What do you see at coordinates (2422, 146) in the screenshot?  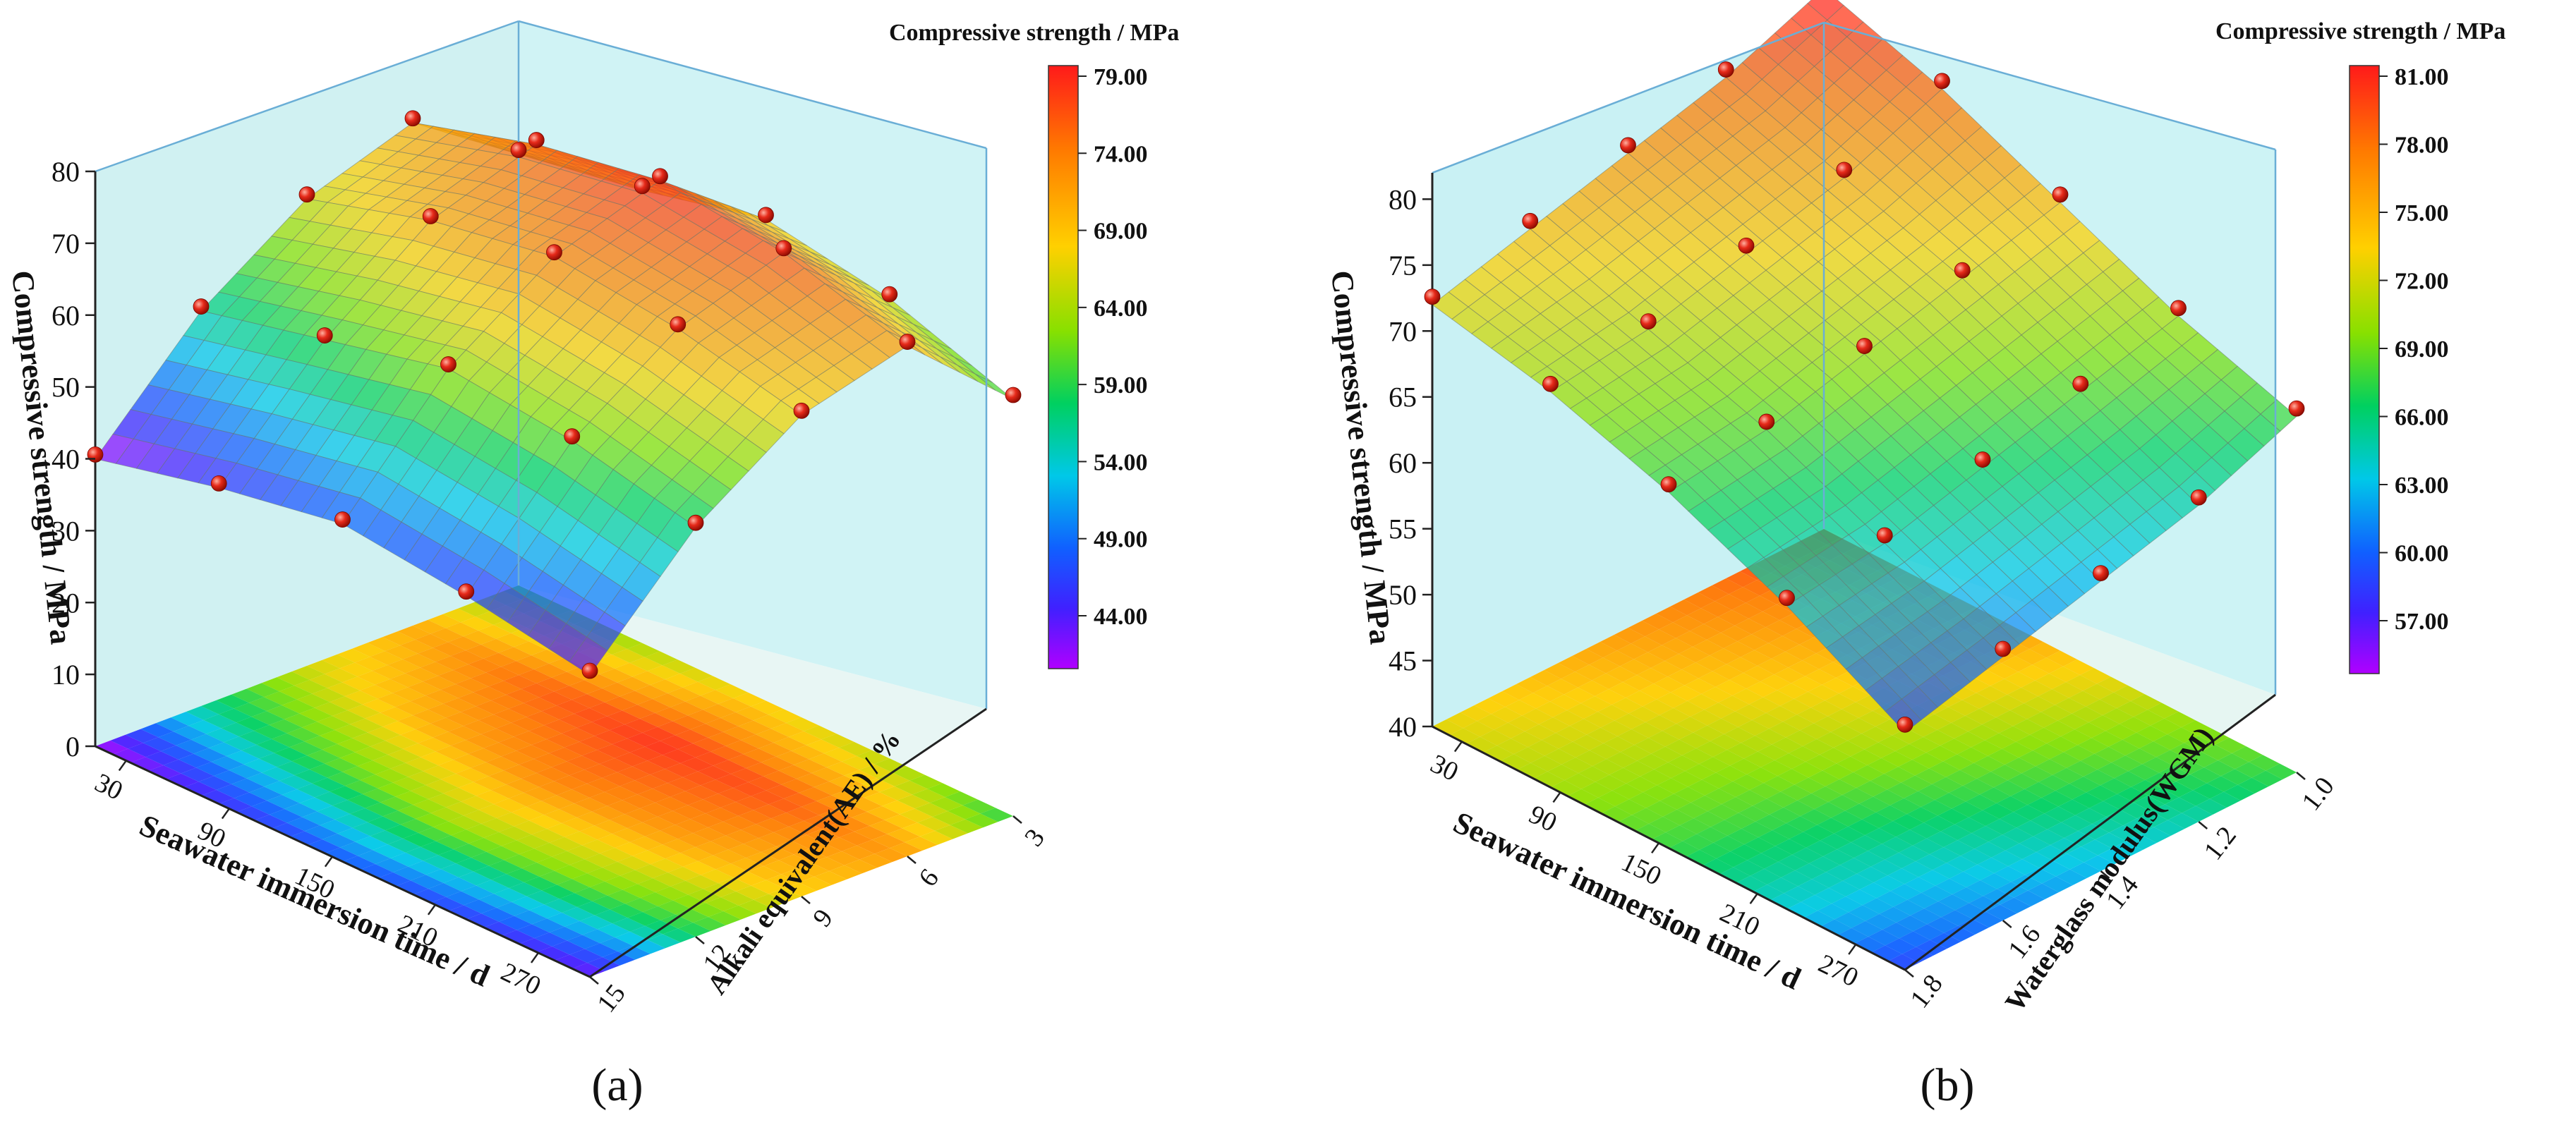 I see `colorbar-tick-label: 78.00` at bounding box center [2422, 146].